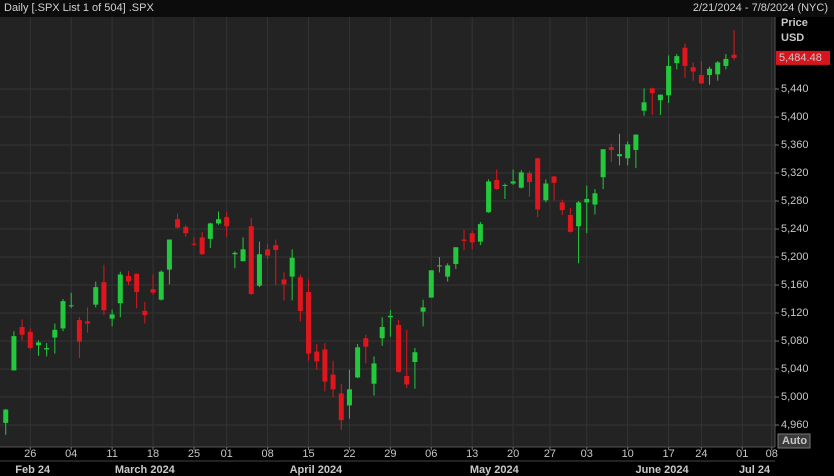 Image resolution: width=834 pixels, height=476 pixels. Describe the element at coordinates (755, 470) in the screenshot. I see `month-label: Jul 24` at that location.